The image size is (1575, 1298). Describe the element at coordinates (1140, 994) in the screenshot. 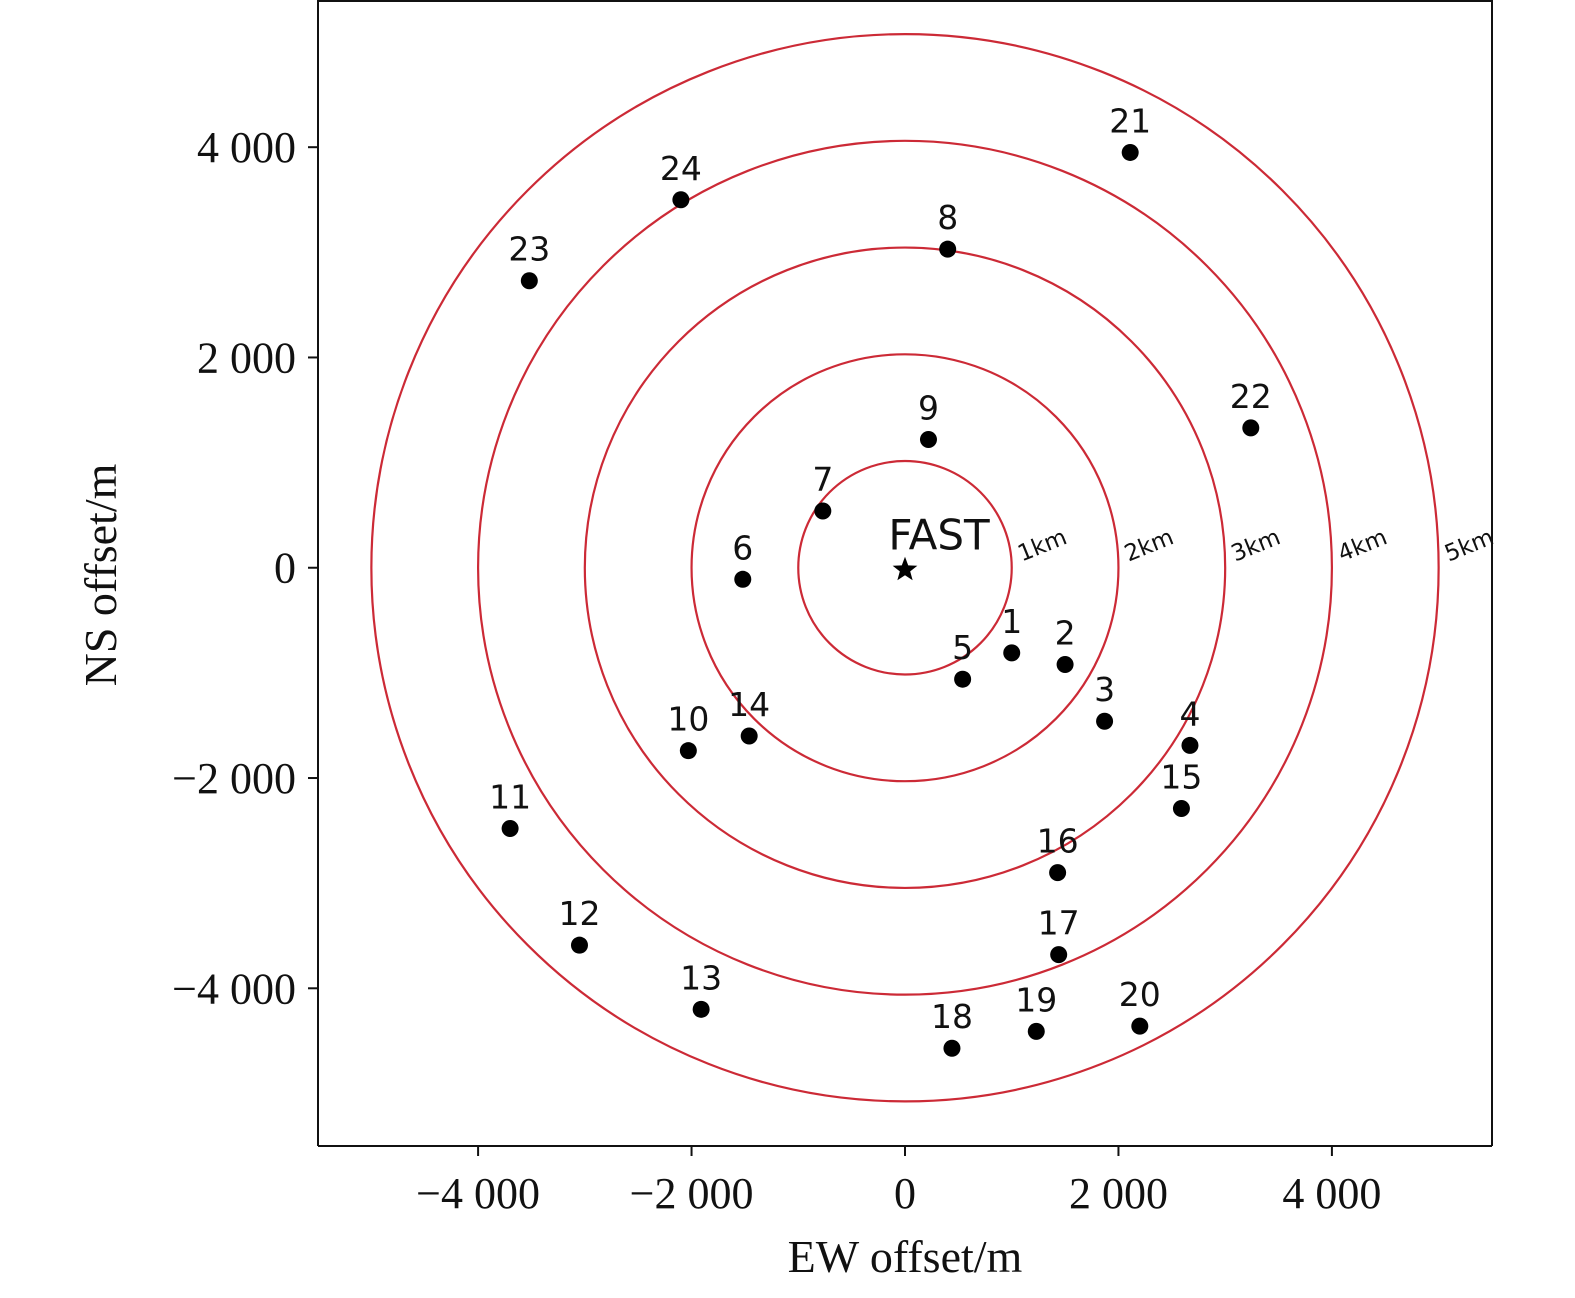

I see `point-label-20: 20` at that location.